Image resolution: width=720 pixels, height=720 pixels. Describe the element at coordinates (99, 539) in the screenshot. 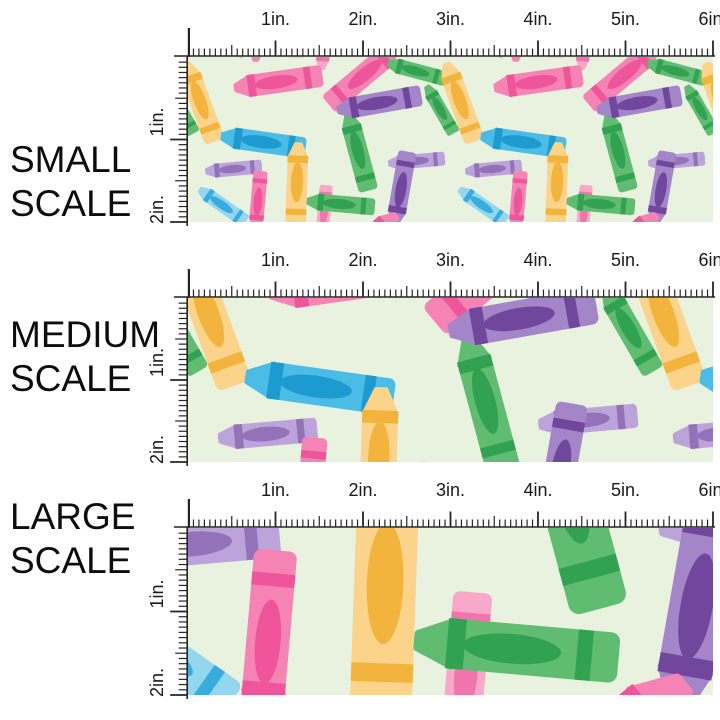

I see `scale-label-large: LARGE SCALE` at that location.